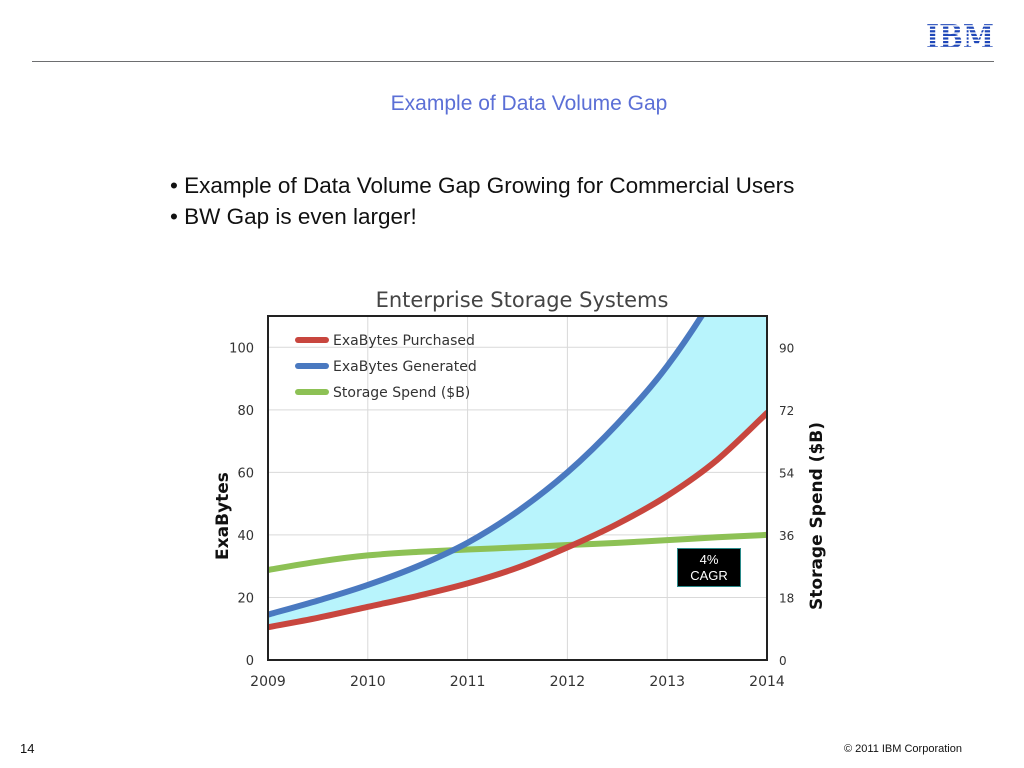 This screenshot has height=768, width=1024. I want to click on copyright-notice: © 2011 IBM Corporation, so click(903, 749).